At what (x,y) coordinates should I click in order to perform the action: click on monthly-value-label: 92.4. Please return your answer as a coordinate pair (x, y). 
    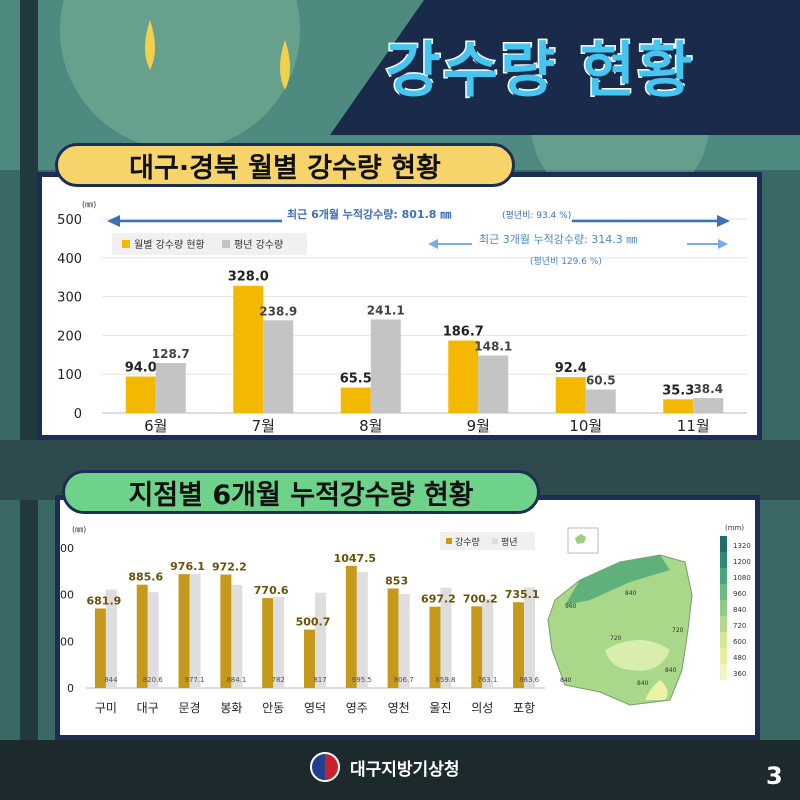
    Looking at the image, I should click on (571, 368).